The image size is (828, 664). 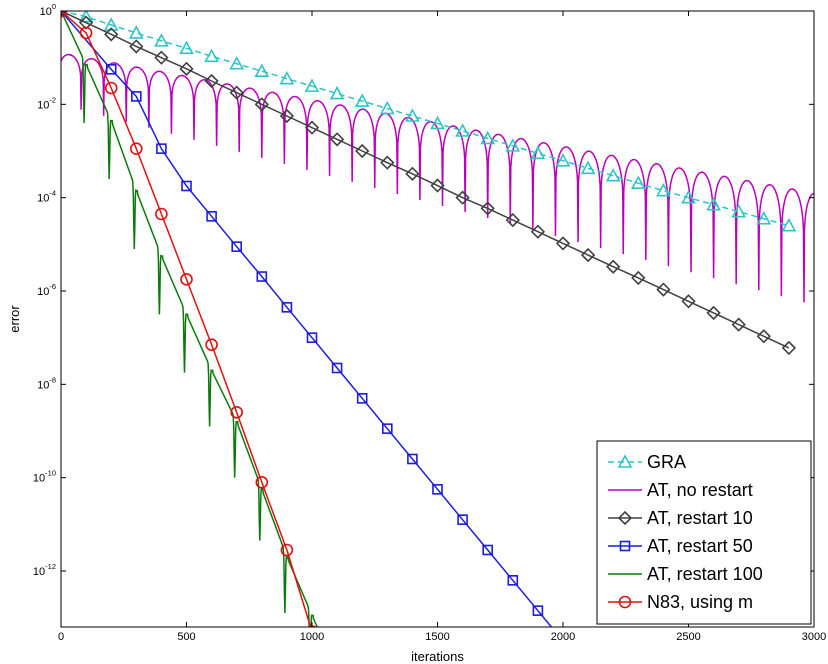 I want to click on legend-entry-at-restart-50: AT, restart 50, so click(x=680, y=546).